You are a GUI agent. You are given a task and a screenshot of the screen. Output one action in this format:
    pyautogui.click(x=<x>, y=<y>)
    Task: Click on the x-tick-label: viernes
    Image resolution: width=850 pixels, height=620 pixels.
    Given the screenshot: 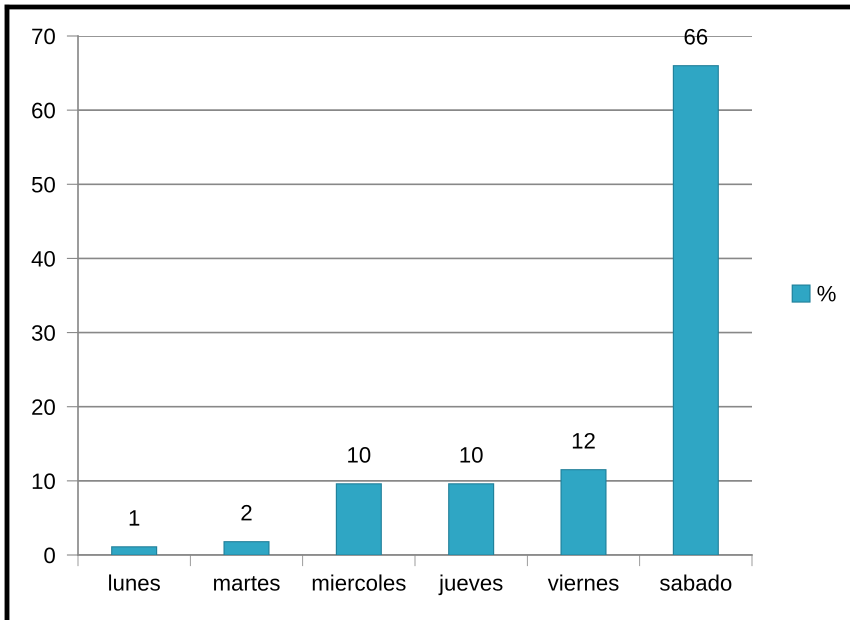 What is the action you would take?
    pyautogui.click(x=583, y=582)
    